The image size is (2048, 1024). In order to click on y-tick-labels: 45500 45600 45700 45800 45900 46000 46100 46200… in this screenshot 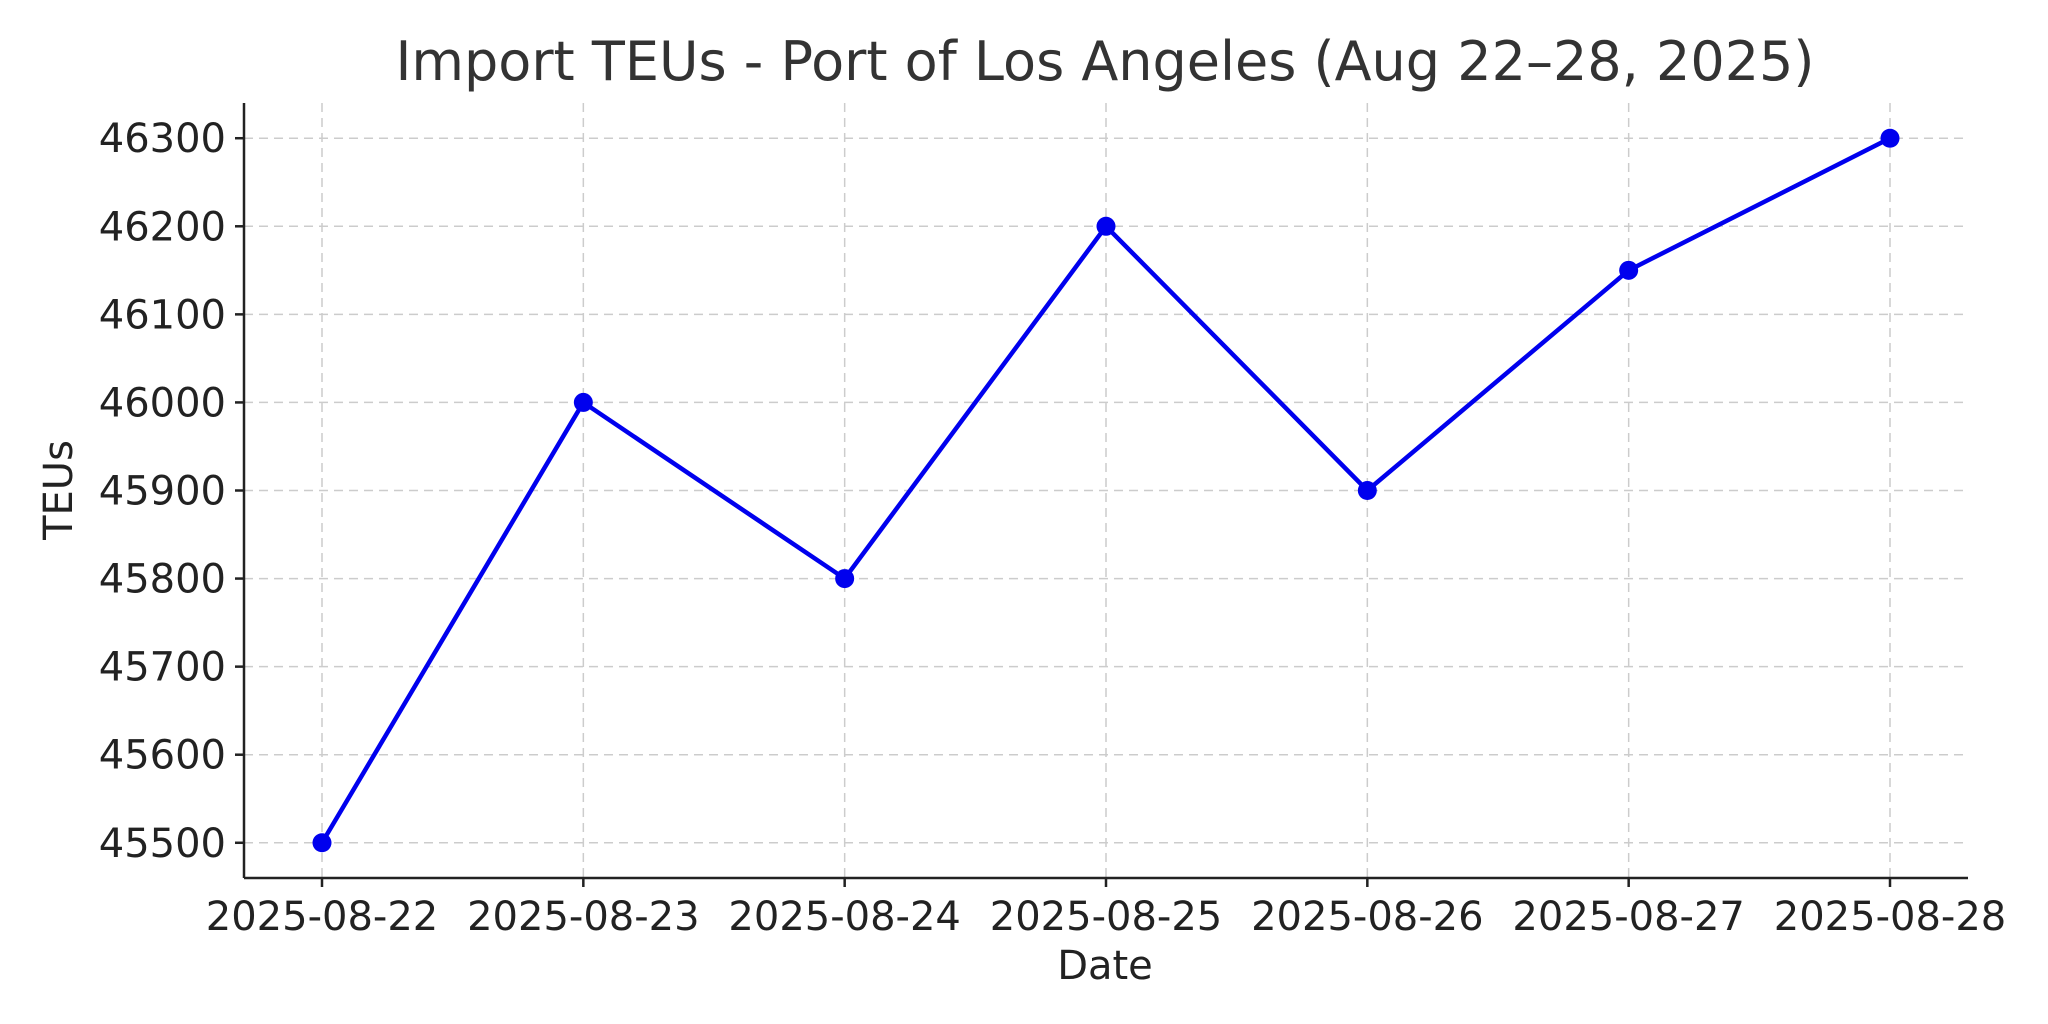, I will do `click(162, 491)`.